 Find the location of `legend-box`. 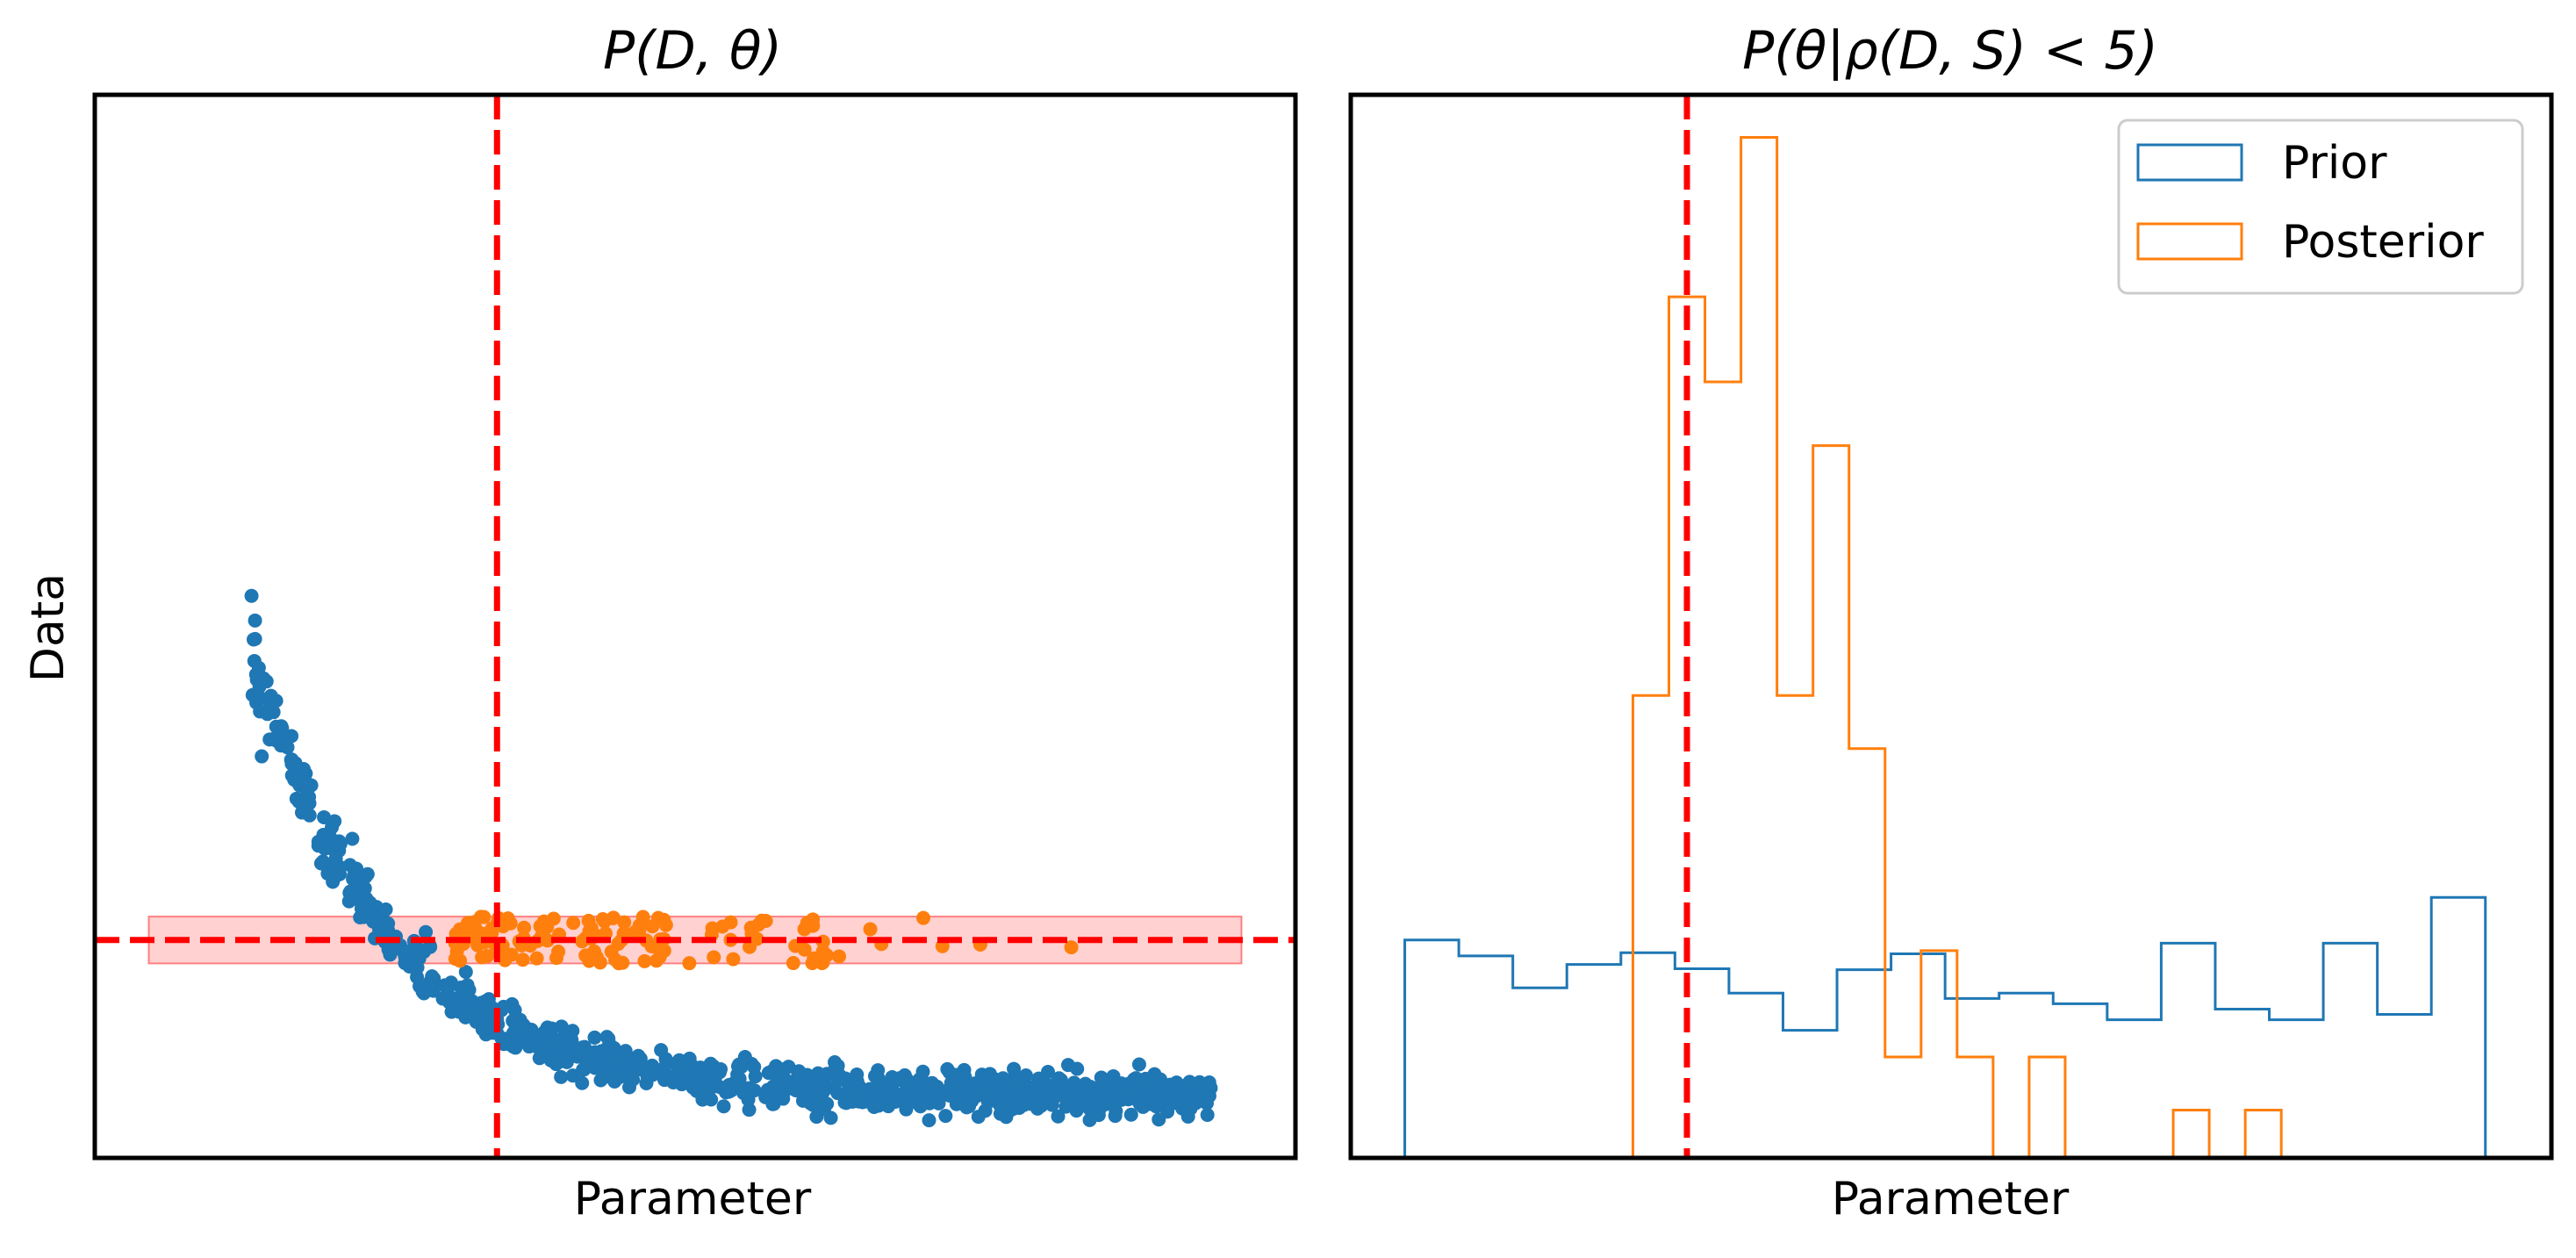

legend-box is located at coordinates (2320, 207).